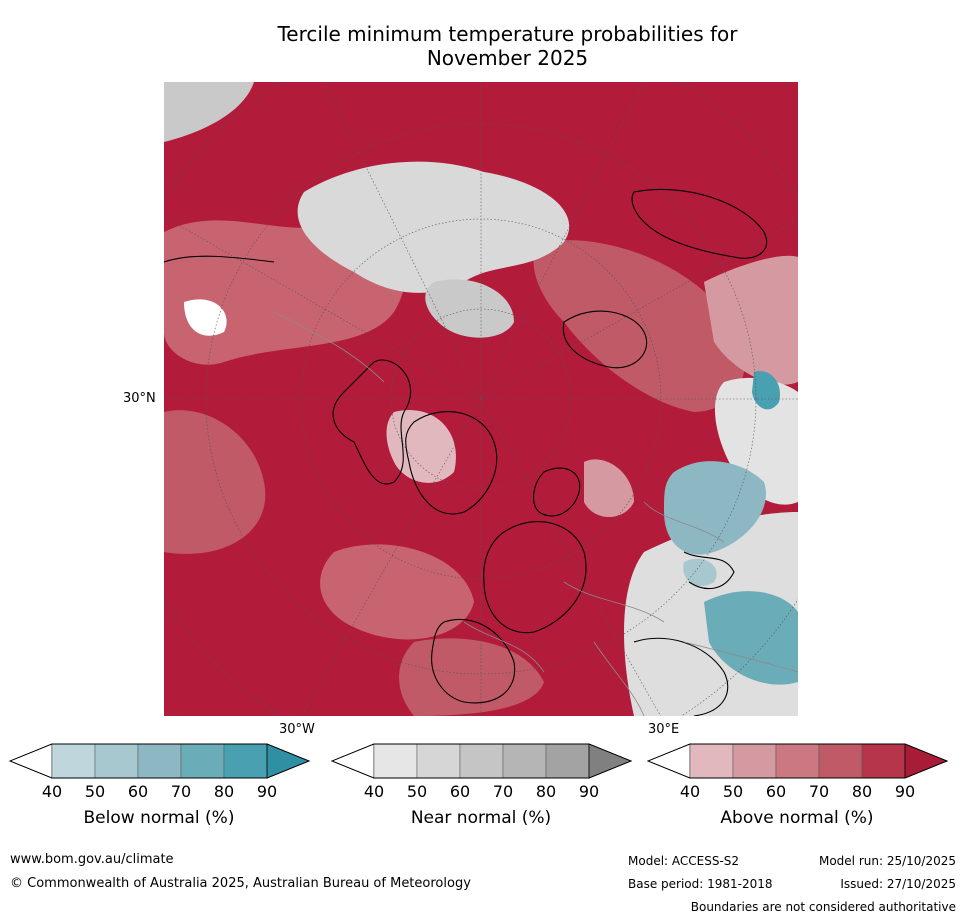  Describe the element at coordinates (898, 884) in the screenshot. I see `issued-text: Issued: 27/10/2025` at that location.